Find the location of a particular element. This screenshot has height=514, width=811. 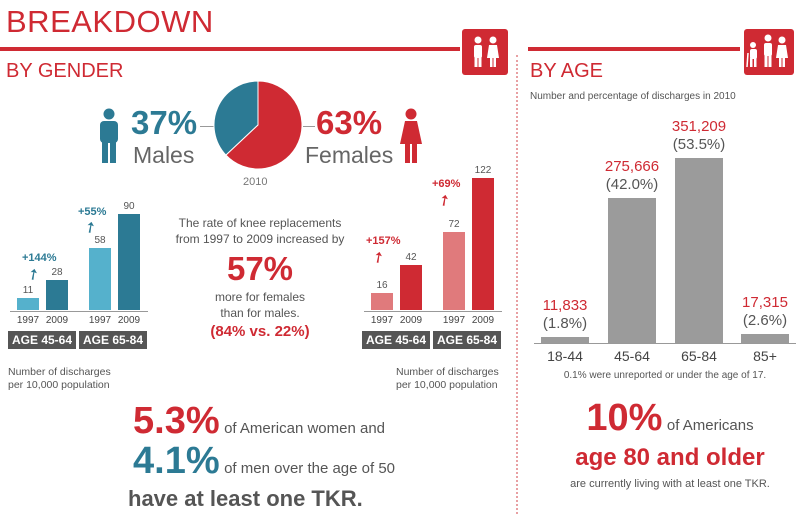

male-connector is located at coordinates (207, 126).